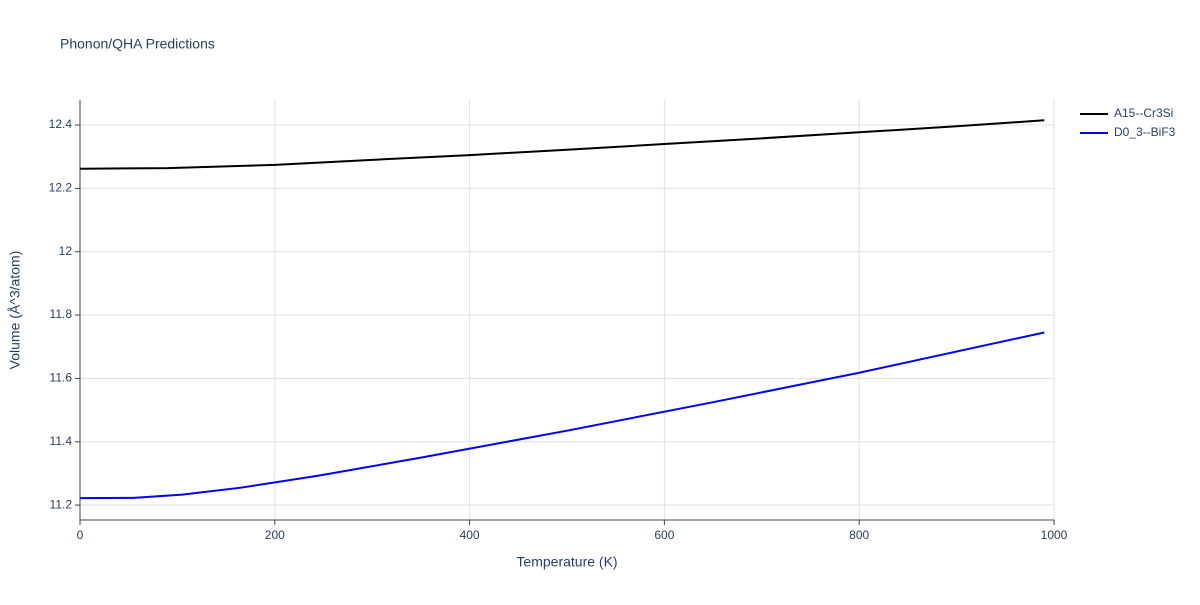 This screenshot has width=1200, height=605. Describe the element at coordinates (1145, 132) in the screenshot. I see `legend-label: D0_3--BiF3` at that location.